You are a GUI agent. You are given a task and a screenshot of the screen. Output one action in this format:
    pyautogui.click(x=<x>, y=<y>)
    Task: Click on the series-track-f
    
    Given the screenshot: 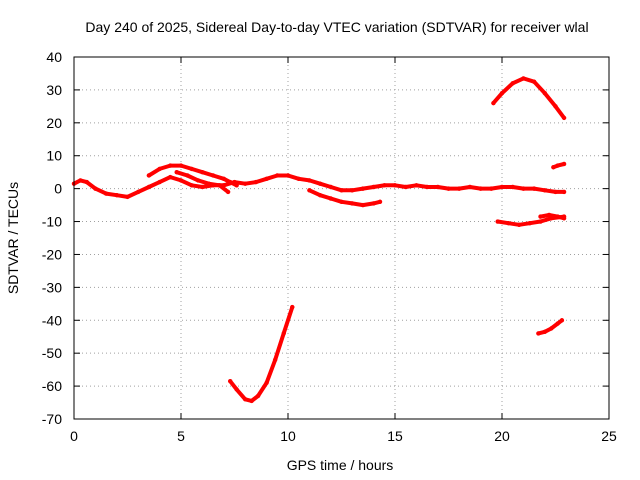 What is the action you would take?
    pyautogui.click(x=529, y=98)
    